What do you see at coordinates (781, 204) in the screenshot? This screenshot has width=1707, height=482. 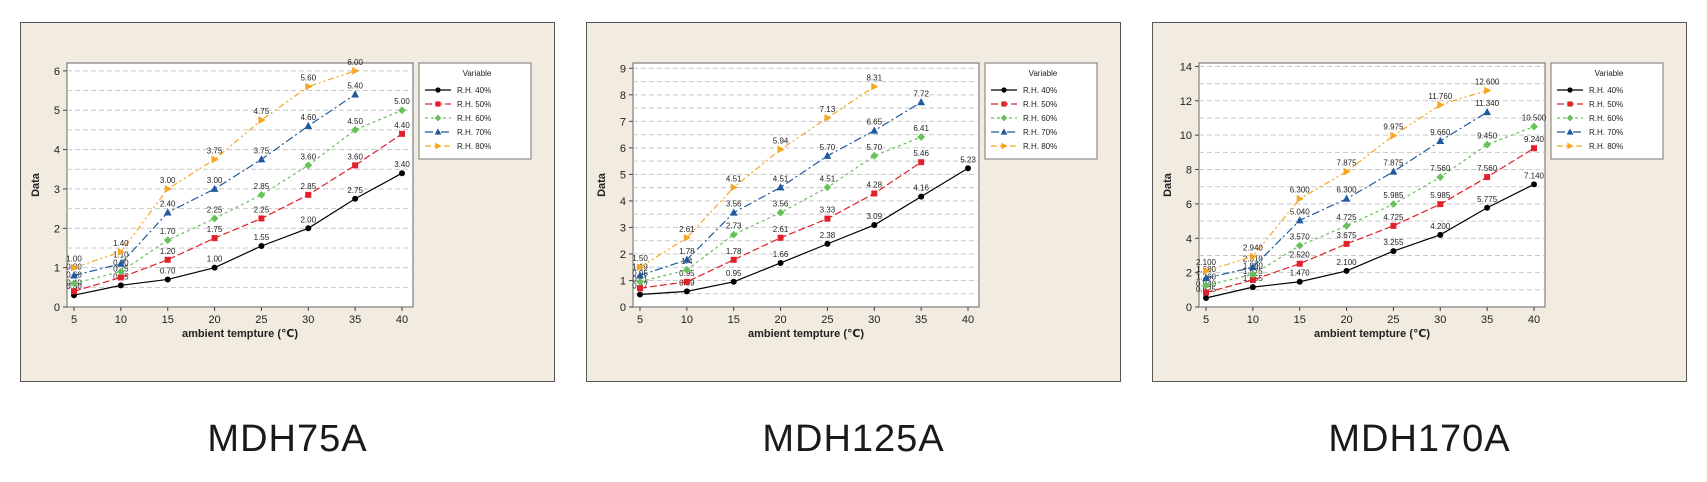 I see `data-label: 3.56` at bounding box center [781, 204].